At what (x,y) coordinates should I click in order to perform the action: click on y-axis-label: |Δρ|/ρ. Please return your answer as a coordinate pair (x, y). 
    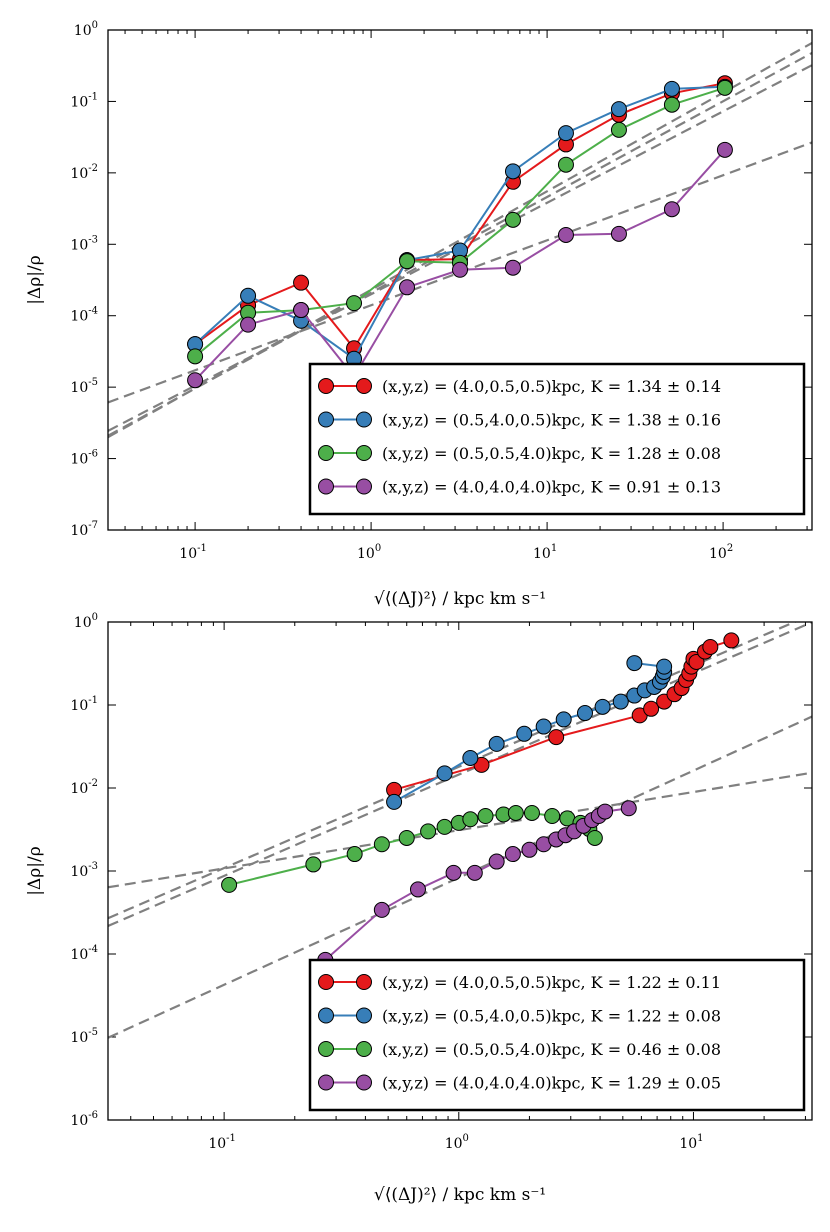
    Looking at the image, I should click on (35, 279).